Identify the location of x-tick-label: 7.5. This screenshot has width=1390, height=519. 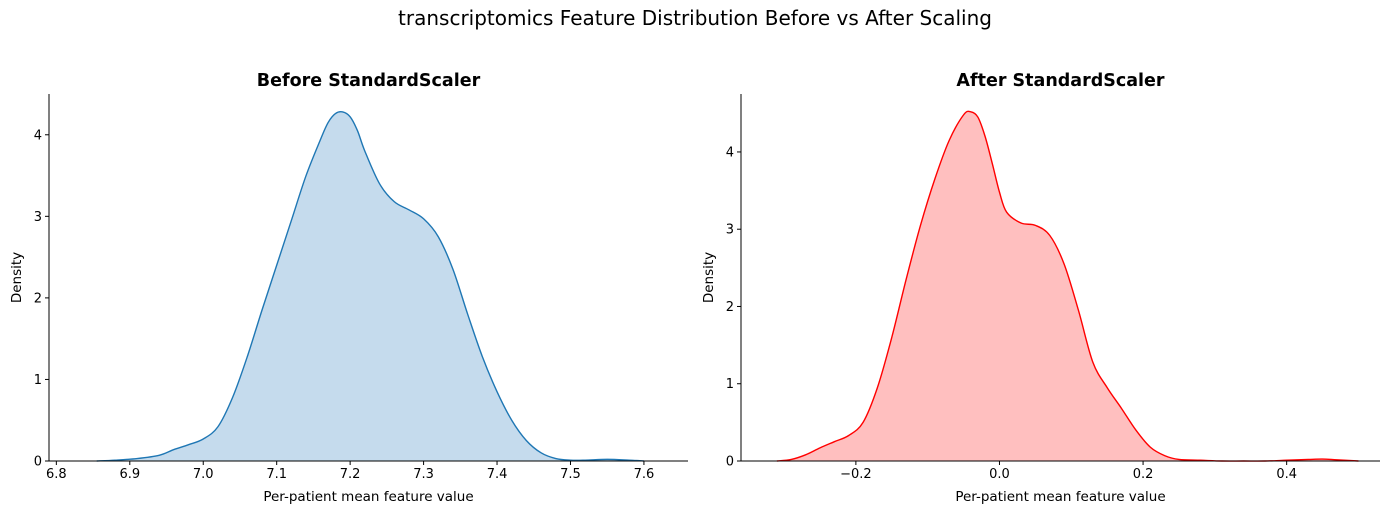
(570, 474).